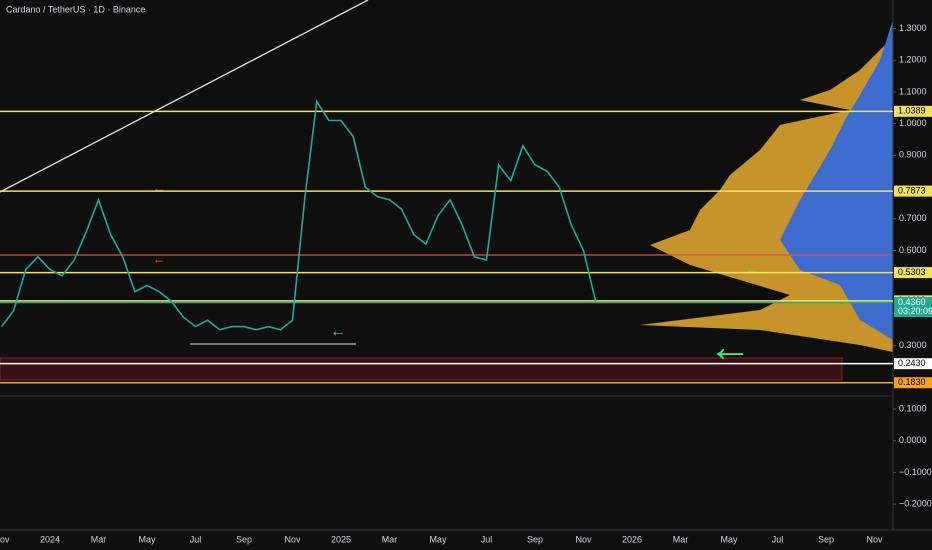 The width and height of the screenshot is (932, 550). Describe the element at coordinates (632, 539) in the screenshot. I see `x-tick-label: 2026` at that location.